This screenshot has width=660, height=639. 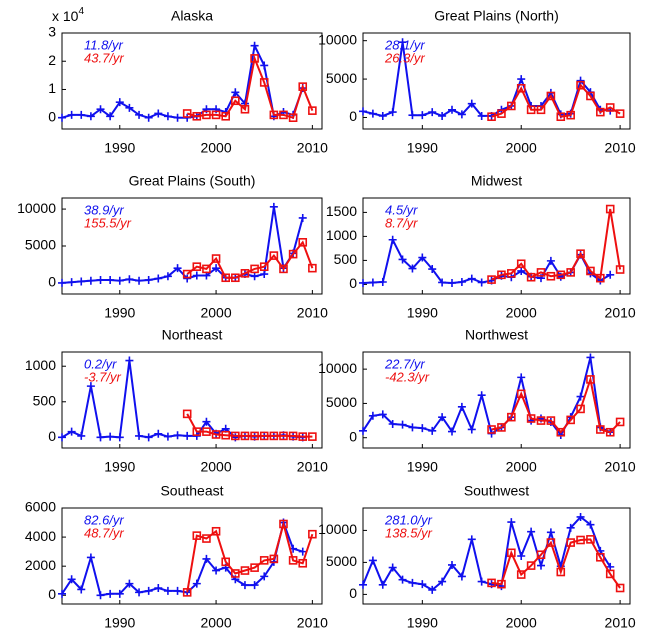 What do you see at coordinates (496, 335) in the screenshot?
I see `panel-title: Northwest` at bounding box center [496, 335].